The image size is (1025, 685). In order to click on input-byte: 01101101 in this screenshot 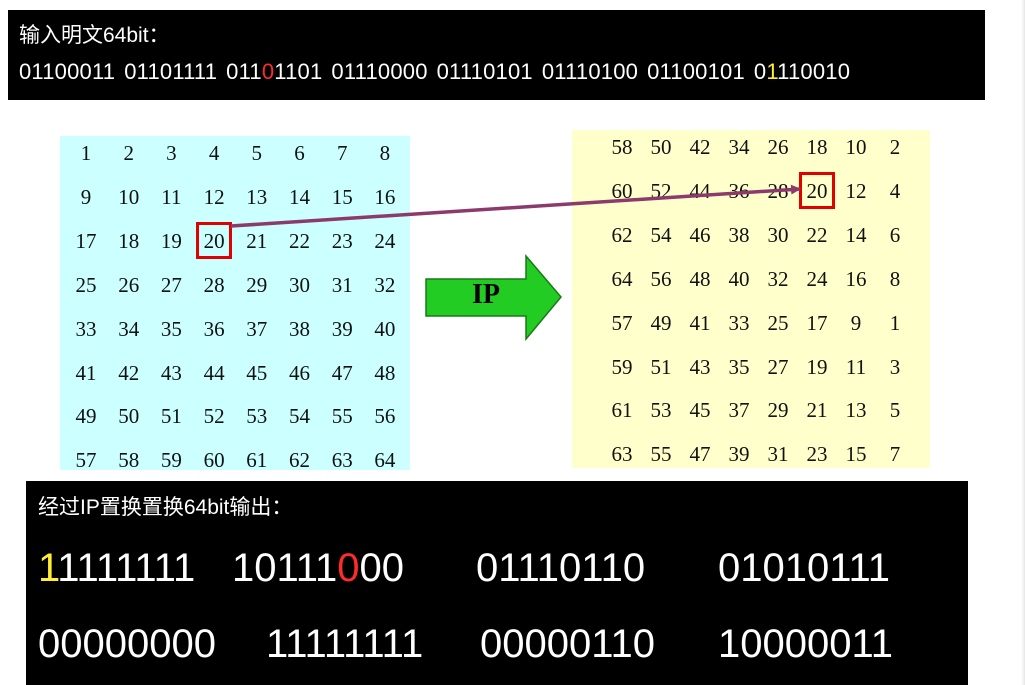, I will do `click(274, 71)`.